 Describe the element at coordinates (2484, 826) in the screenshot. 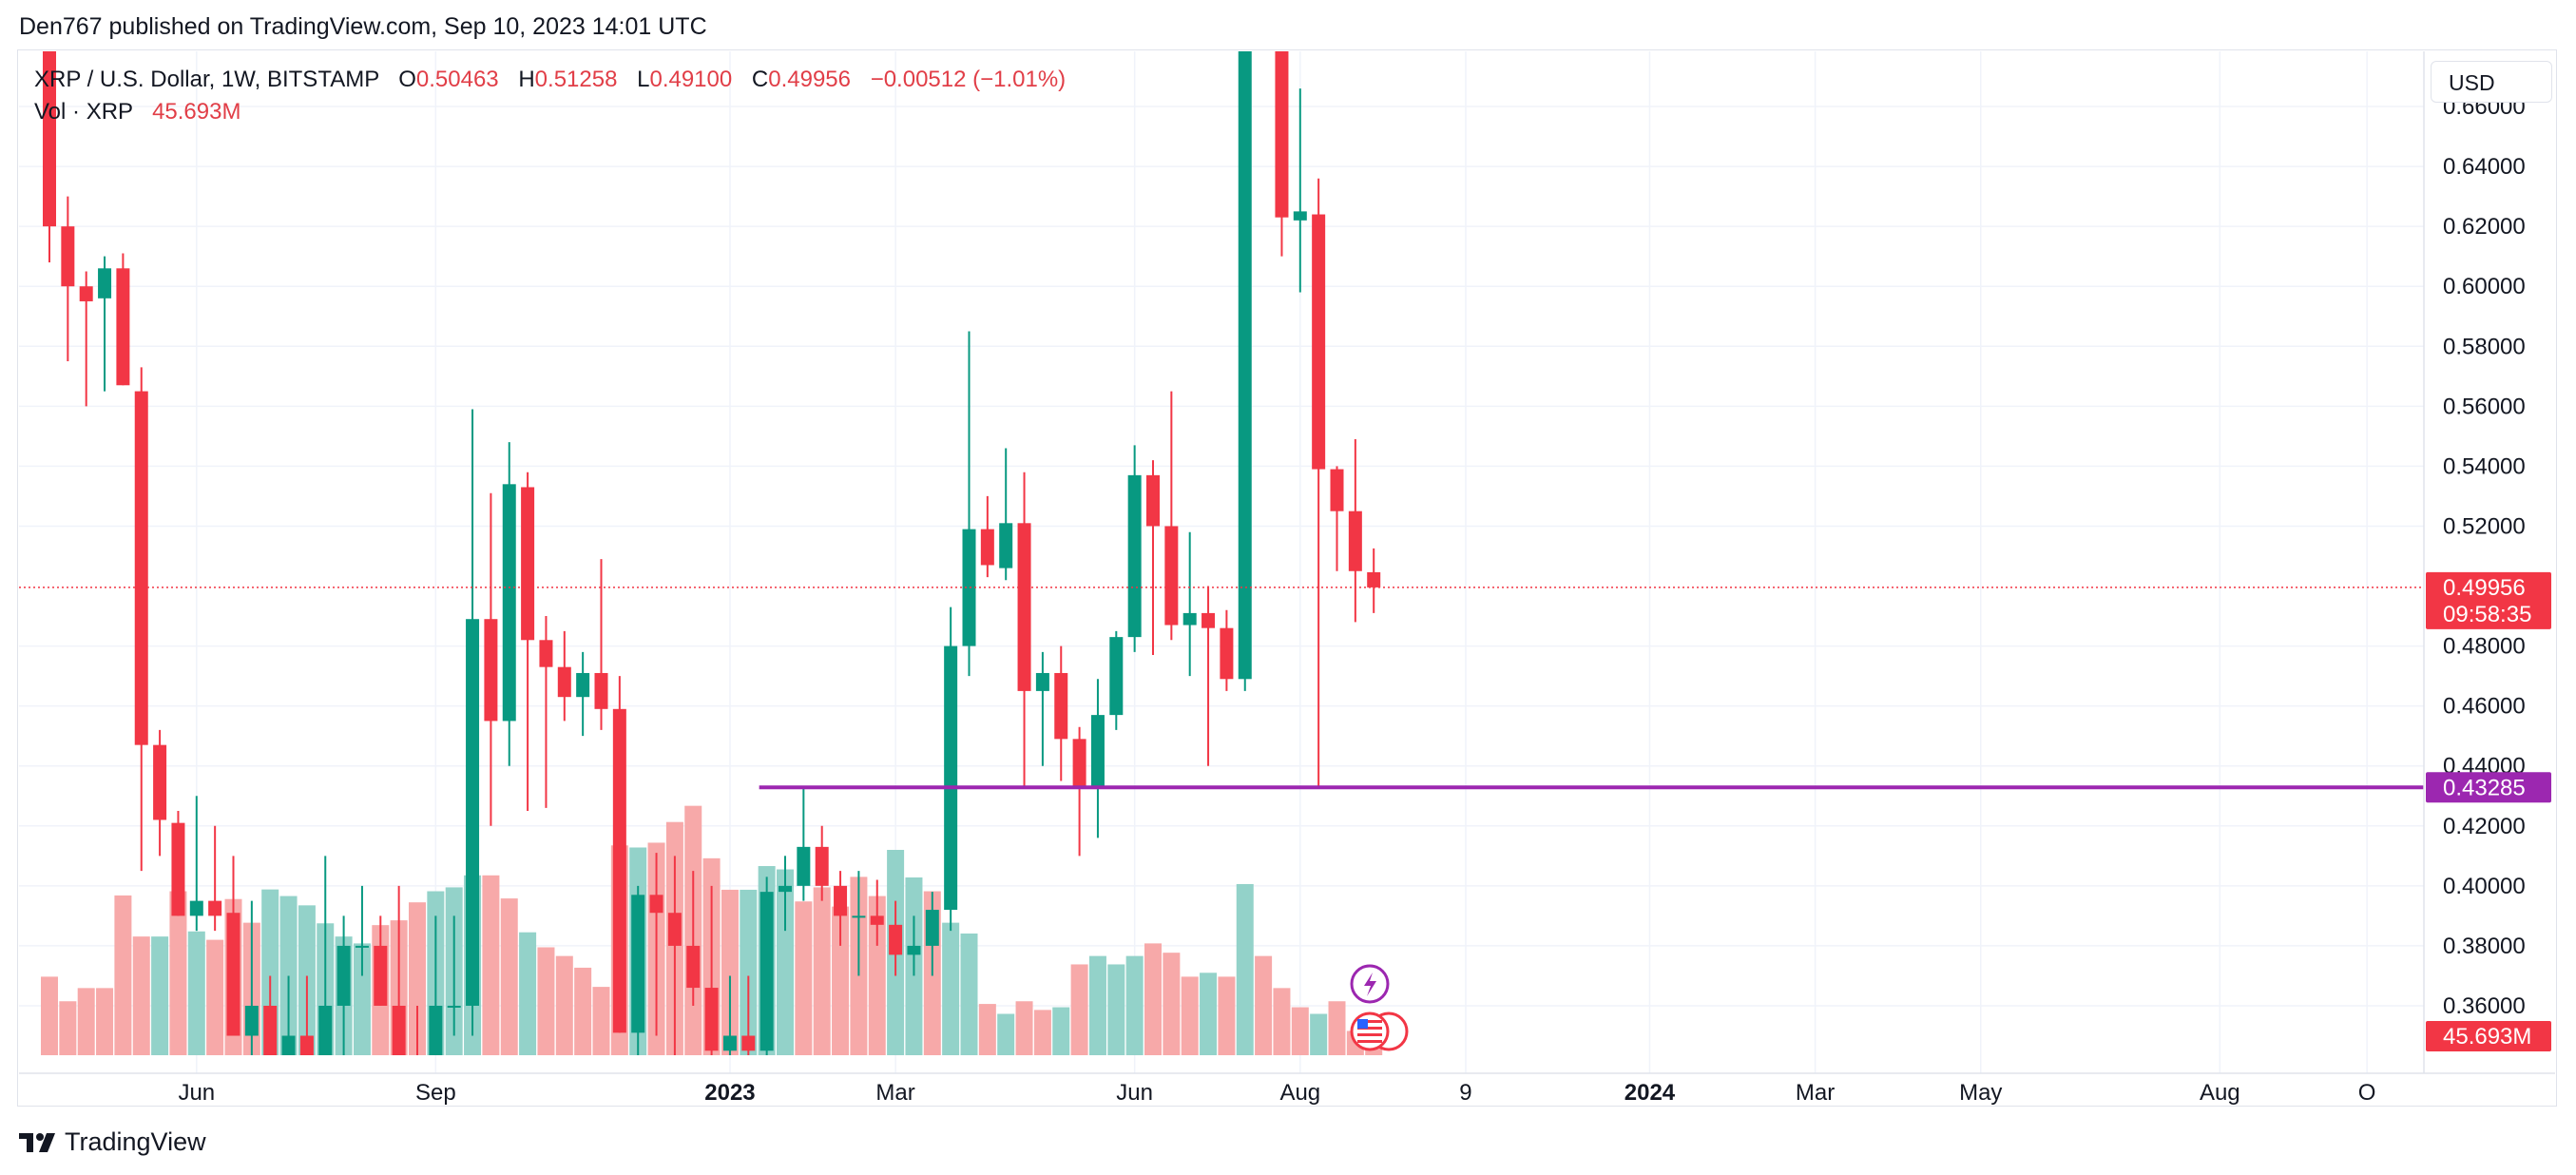

I see `price-tick-label: 0.42000` at that location.